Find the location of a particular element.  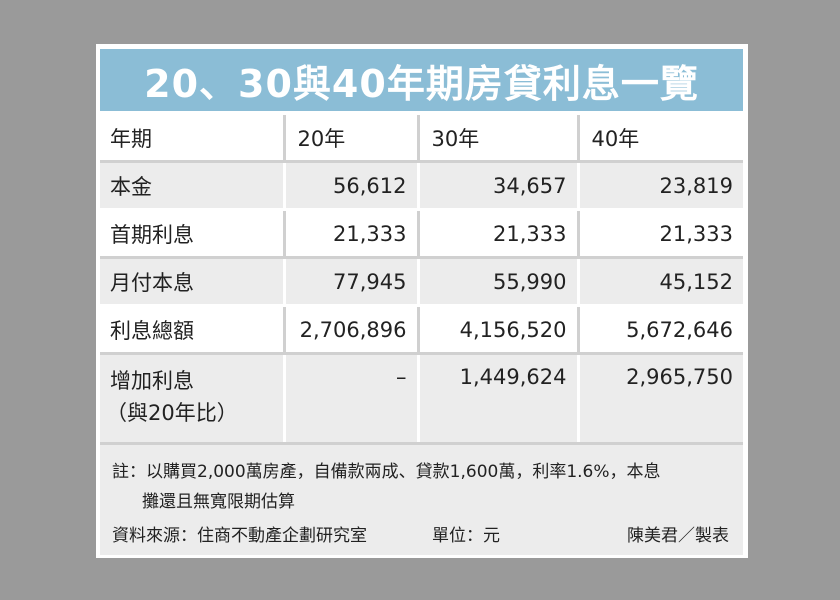

table-cell: 55,990 is located at coordinates (499, 282).